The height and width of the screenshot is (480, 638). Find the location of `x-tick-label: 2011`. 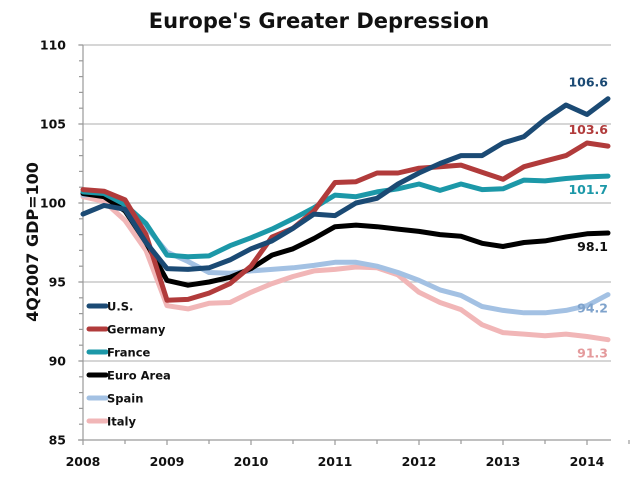

x-tick-label: 2011 is located at coordinates (335, 461).